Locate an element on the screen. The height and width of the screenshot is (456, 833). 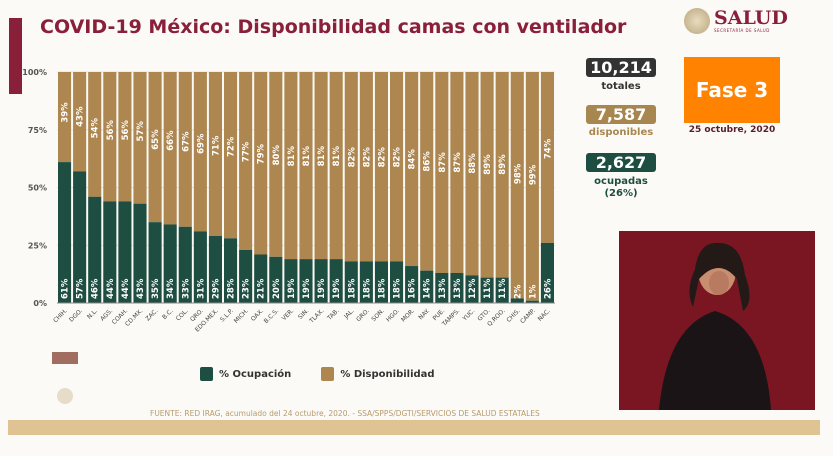
stat-disponibles-label: disponibles is located at coordinates (621, 132).